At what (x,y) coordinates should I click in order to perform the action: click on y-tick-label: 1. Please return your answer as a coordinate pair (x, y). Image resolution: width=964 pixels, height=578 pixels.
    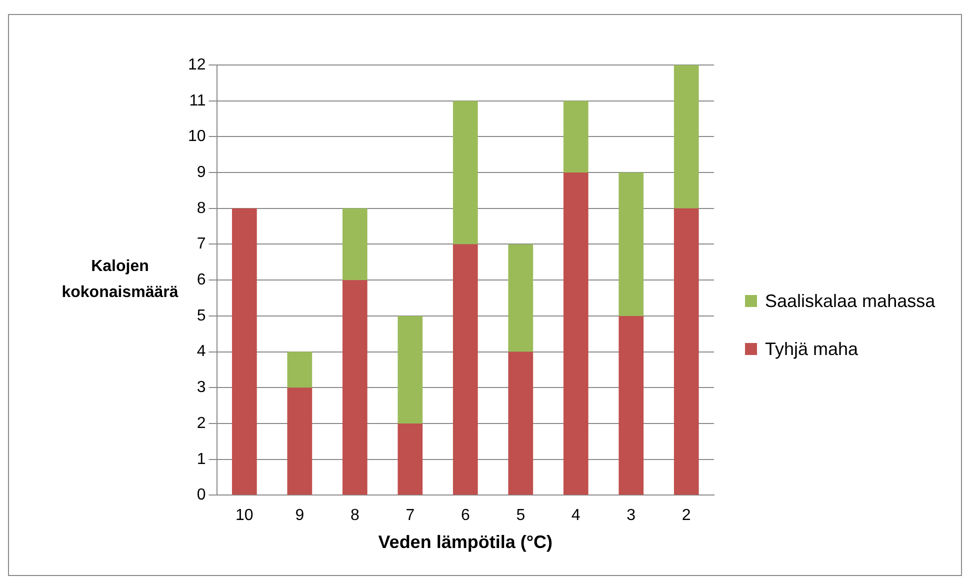
    Looking at the image, I should click on (201, 459).